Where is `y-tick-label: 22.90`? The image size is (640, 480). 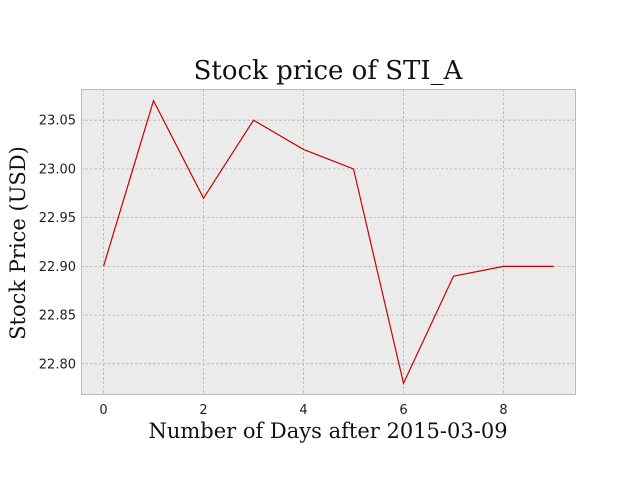
y-tick-label: 22.90 is located at coordinates (57, 267).